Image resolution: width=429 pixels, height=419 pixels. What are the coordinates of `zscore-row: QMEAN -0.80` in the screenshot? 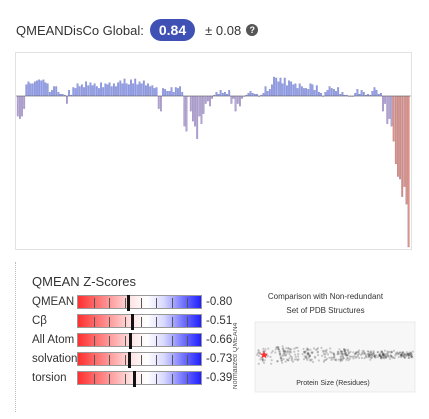 It's located at (132, 303).